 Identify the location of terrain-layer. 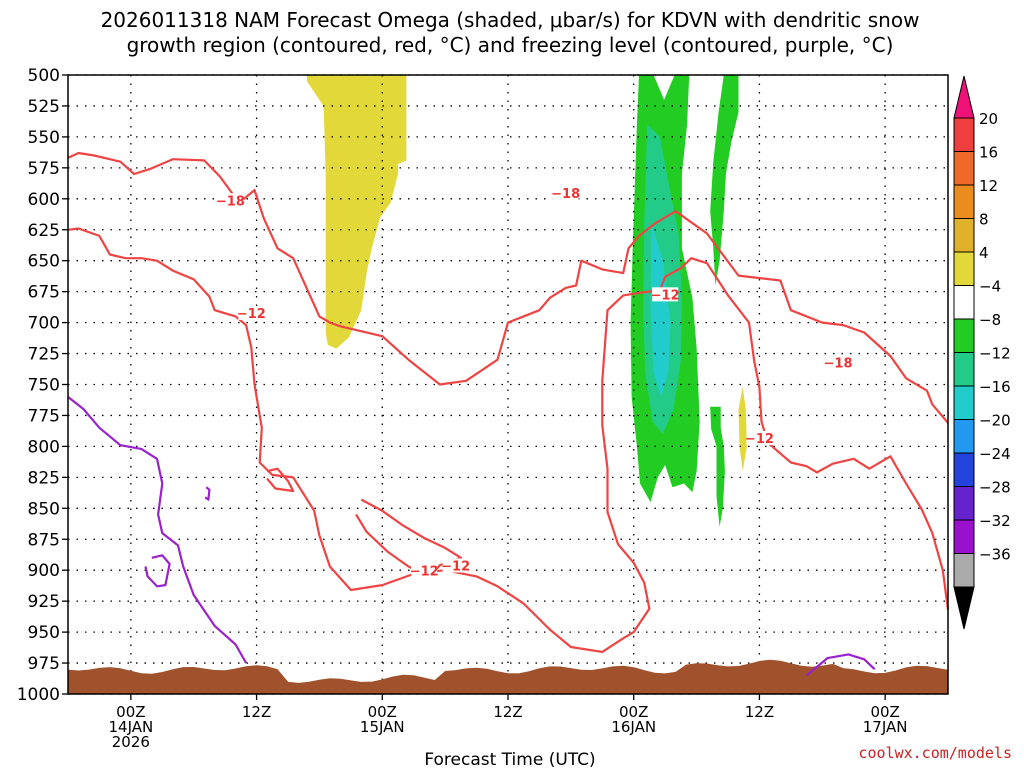
(508, 676).